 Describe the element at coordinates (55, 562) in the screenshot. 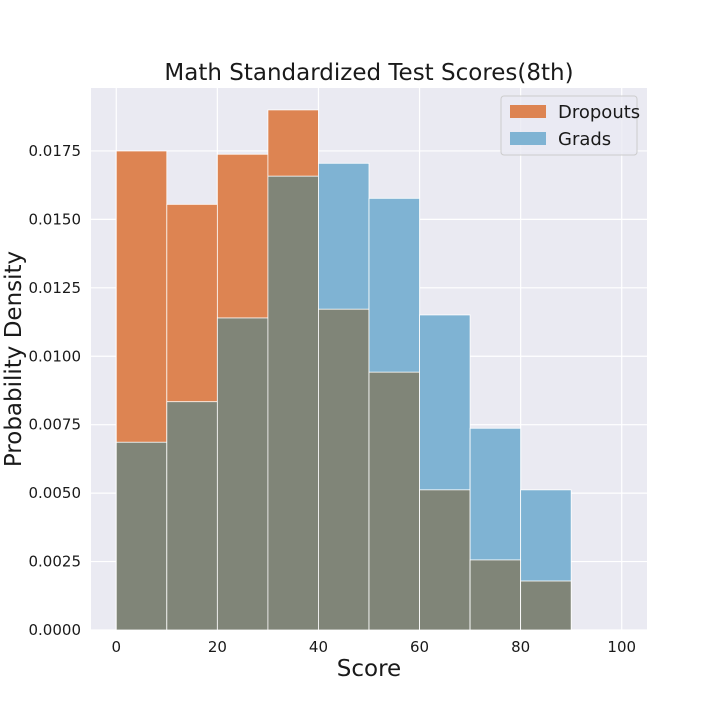

I see `y-tick-label: 0.0025` at that location.